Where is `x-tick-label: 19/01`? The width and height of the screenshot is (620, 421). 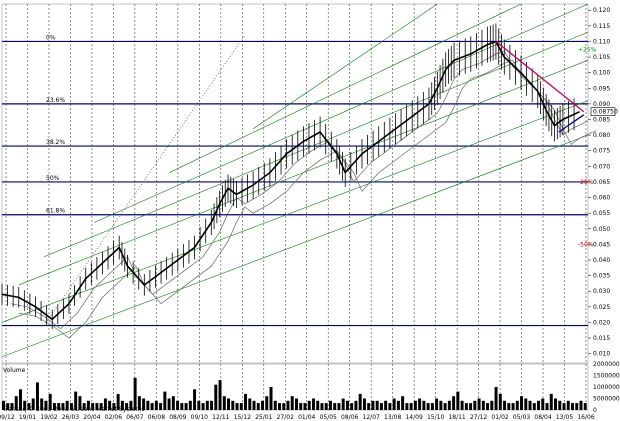
x-tick-label: 19/01 is located at coordinates (27, 417).